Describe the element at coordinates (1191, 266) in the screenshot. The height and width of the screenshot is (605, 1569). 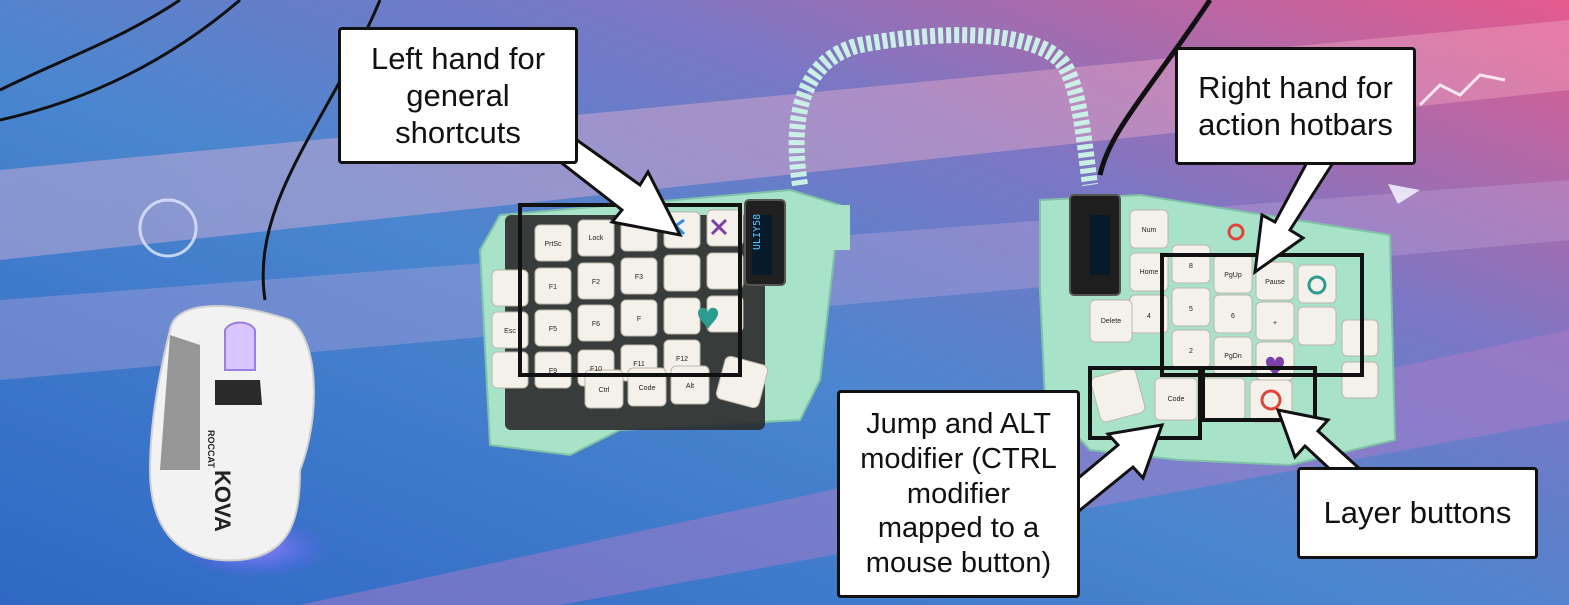
I see `key-label: 8` at that location.